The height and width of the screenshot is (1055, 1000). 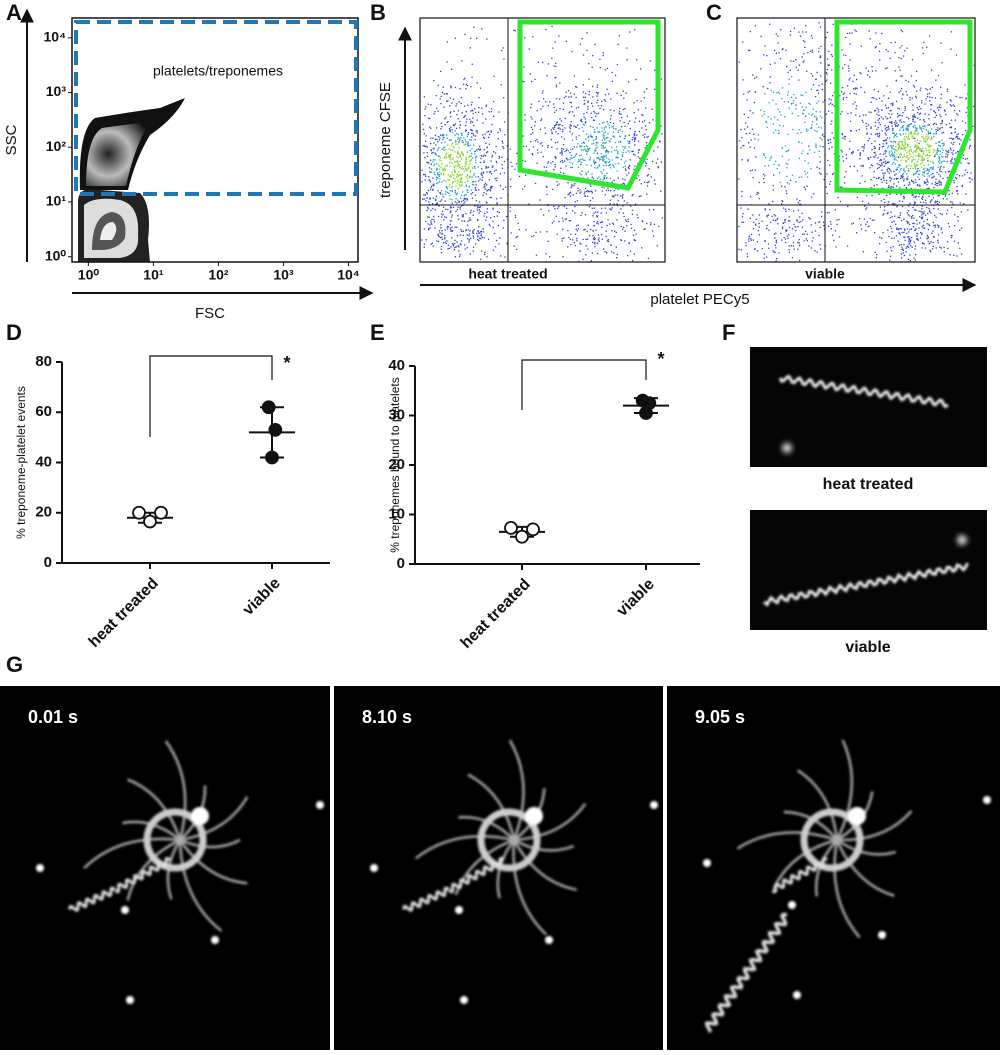 What do you see at coordinates (48, 562) in the screenshot?
I see `y-tick-label: 0` at bounding box center [48, 562].